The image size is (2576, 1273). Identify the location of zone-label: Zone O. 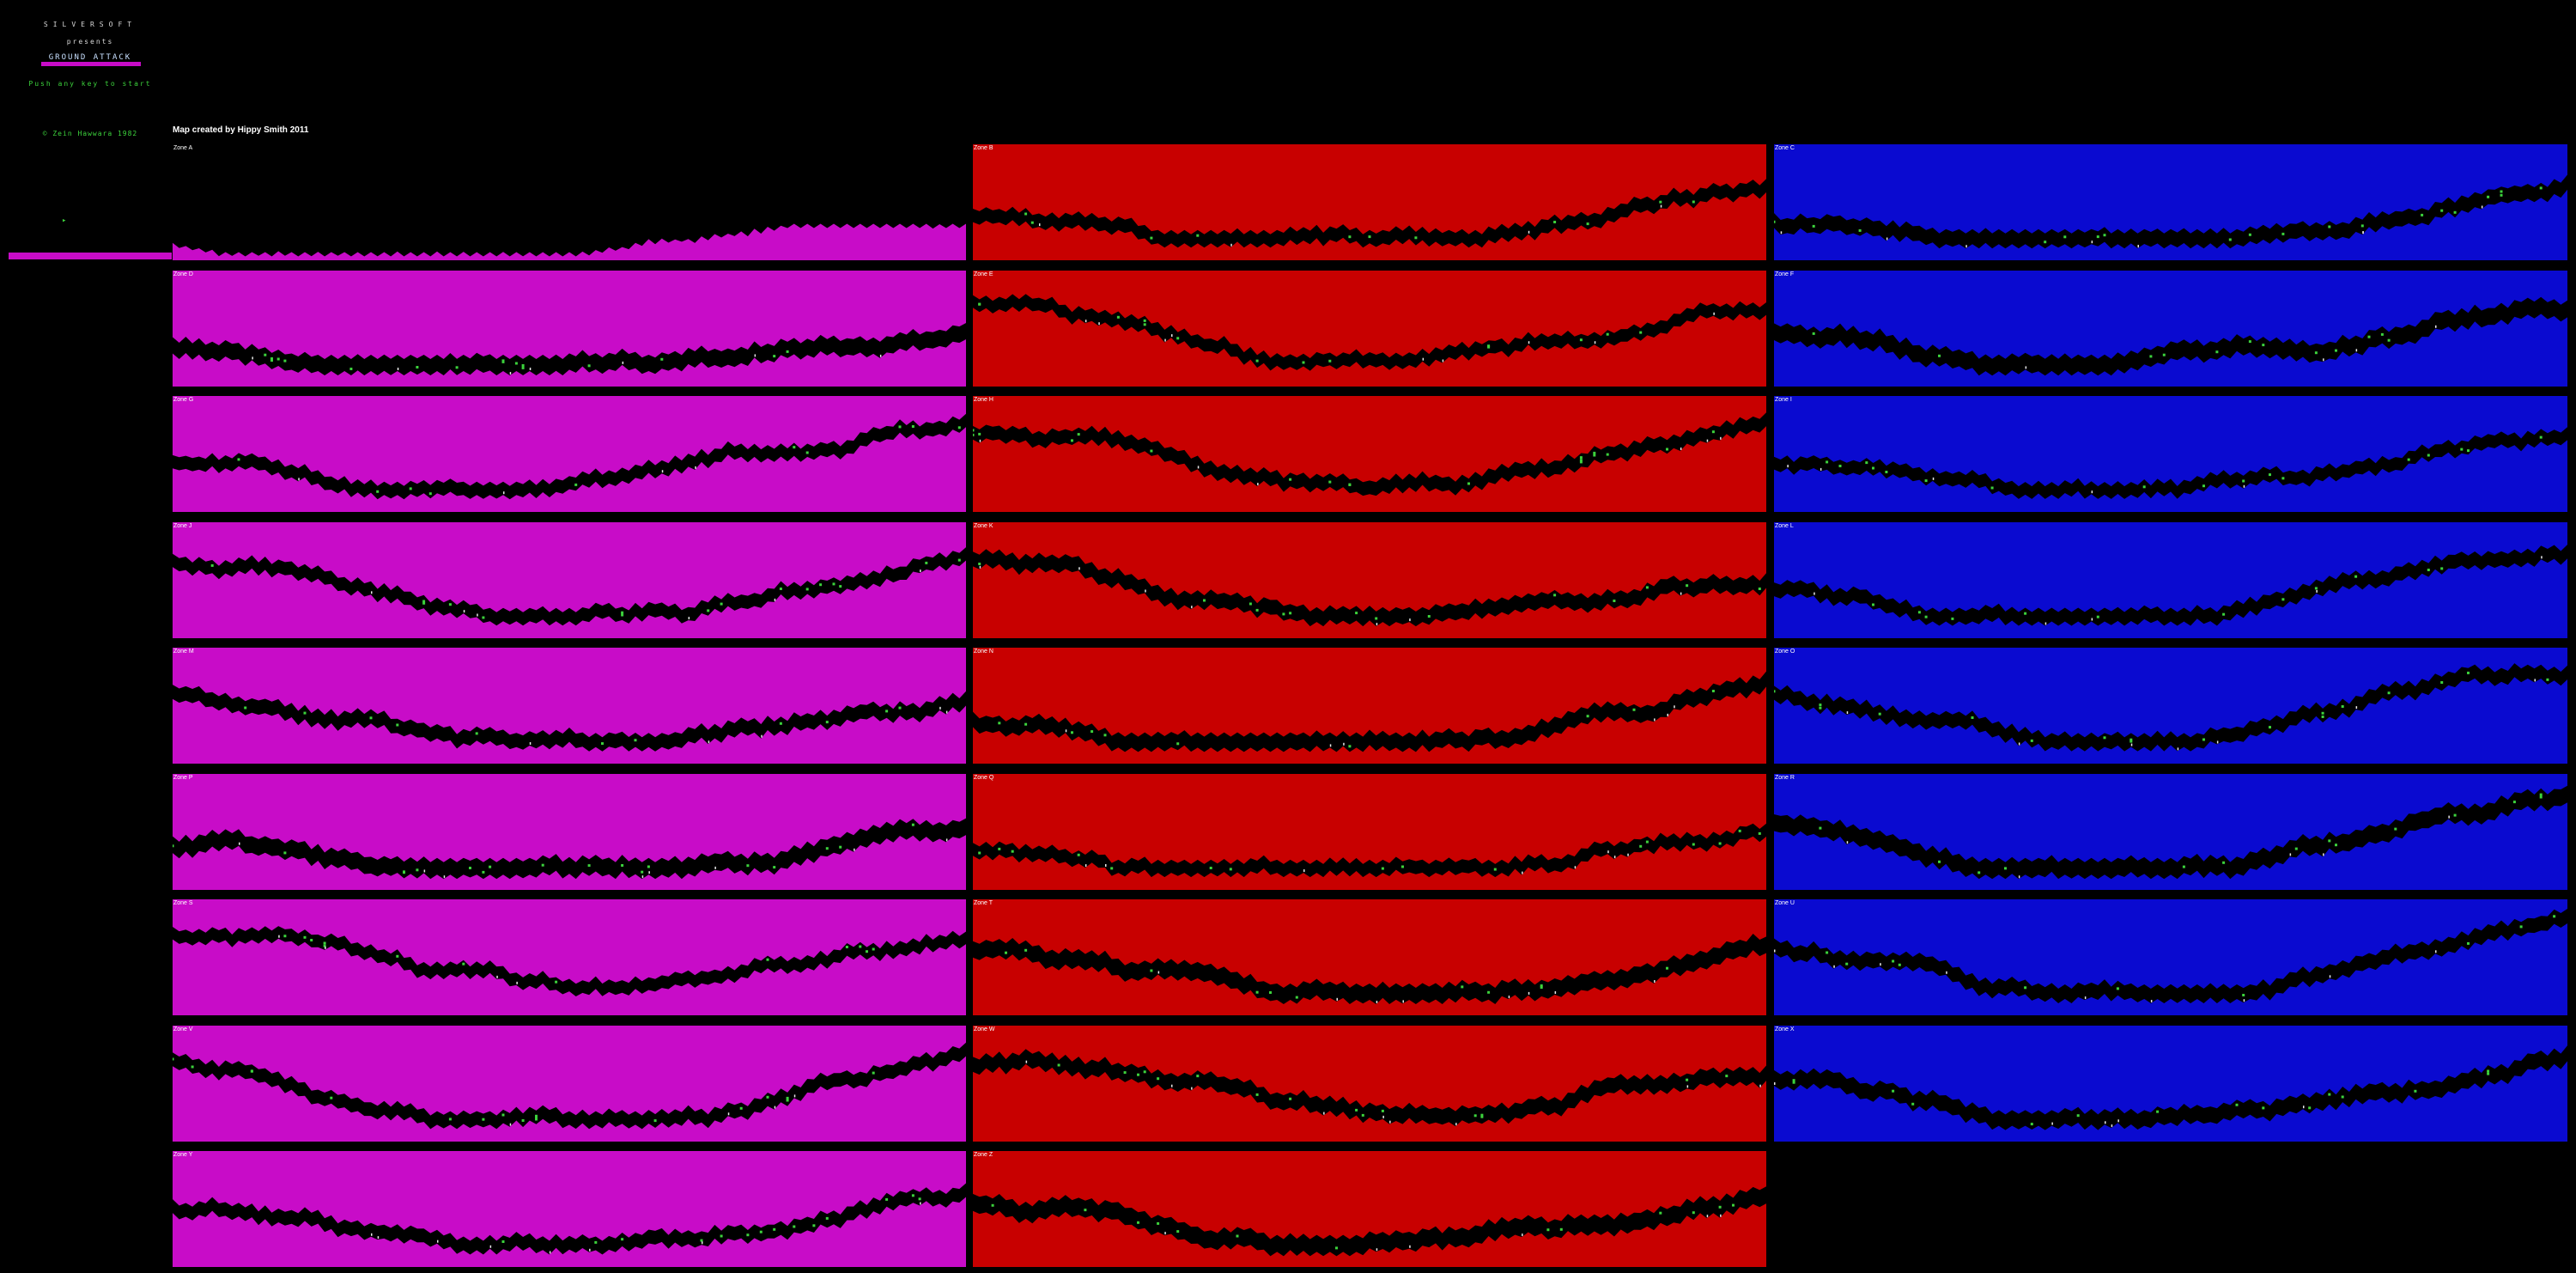
(1785, 652).